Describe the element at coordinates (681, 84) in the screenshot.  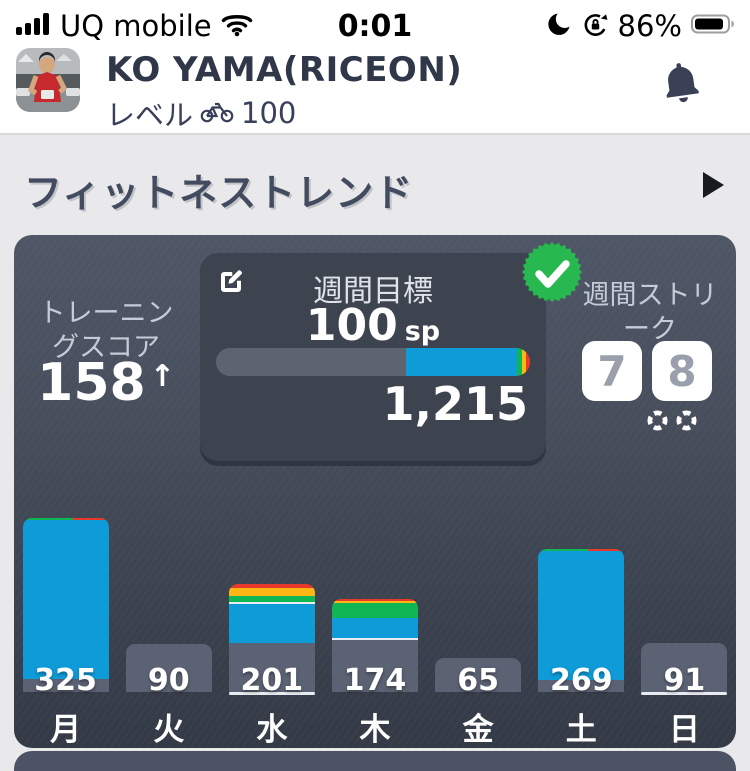
I see `notification-bell-icon` at that location.